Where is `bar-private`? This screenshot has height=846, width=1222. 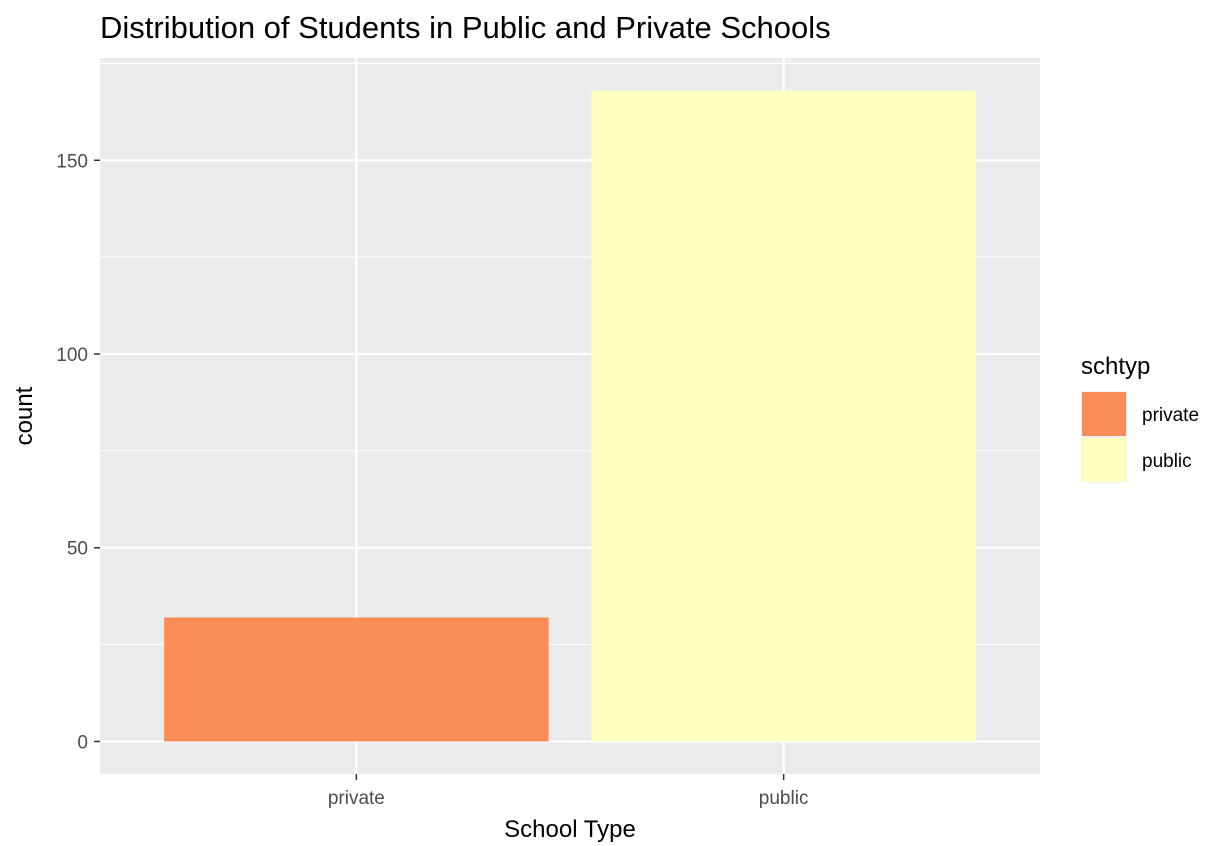
bar-private is located at coordinates (356, 679).